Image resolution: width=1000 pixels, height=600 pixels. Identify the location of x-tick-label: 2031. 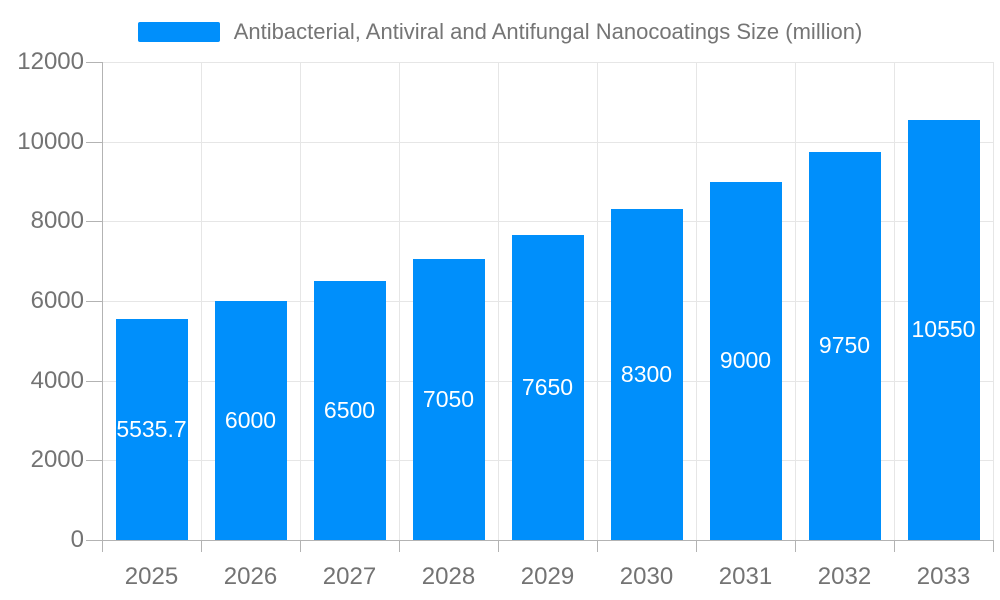
(745, 576).